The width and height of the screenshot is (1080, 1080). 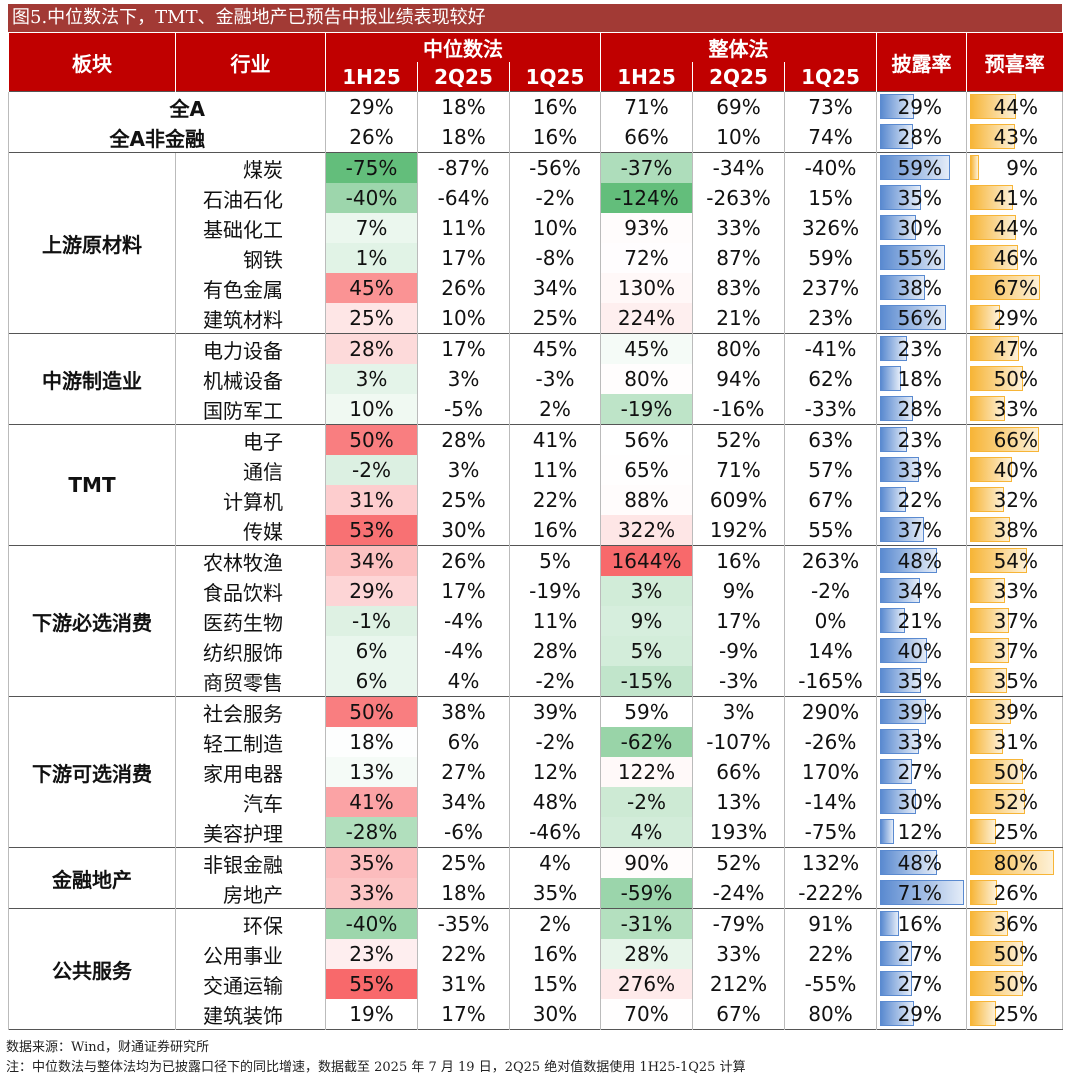 What do you see at coordinates (830, 681) in the screenshot?
I see `value-cell: -165%` at bounding box center [830, 681].